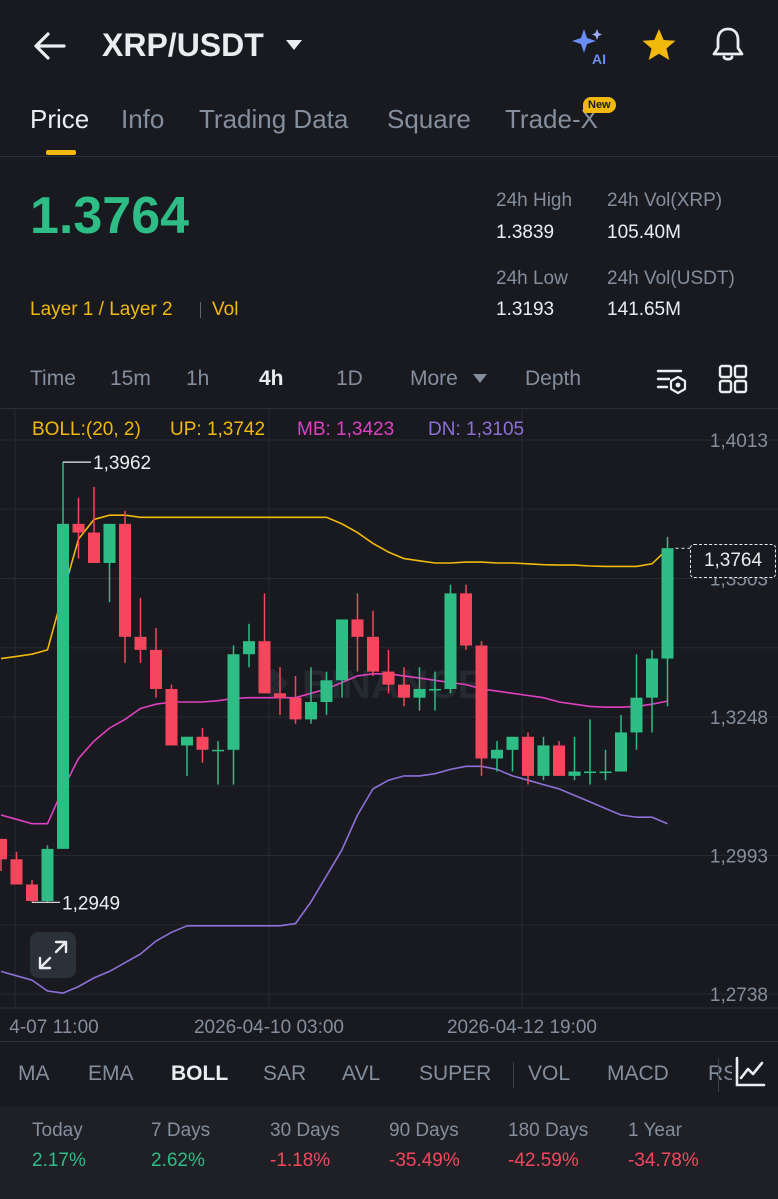  I want to click on interval-1h: 1h, so click(198, 378).